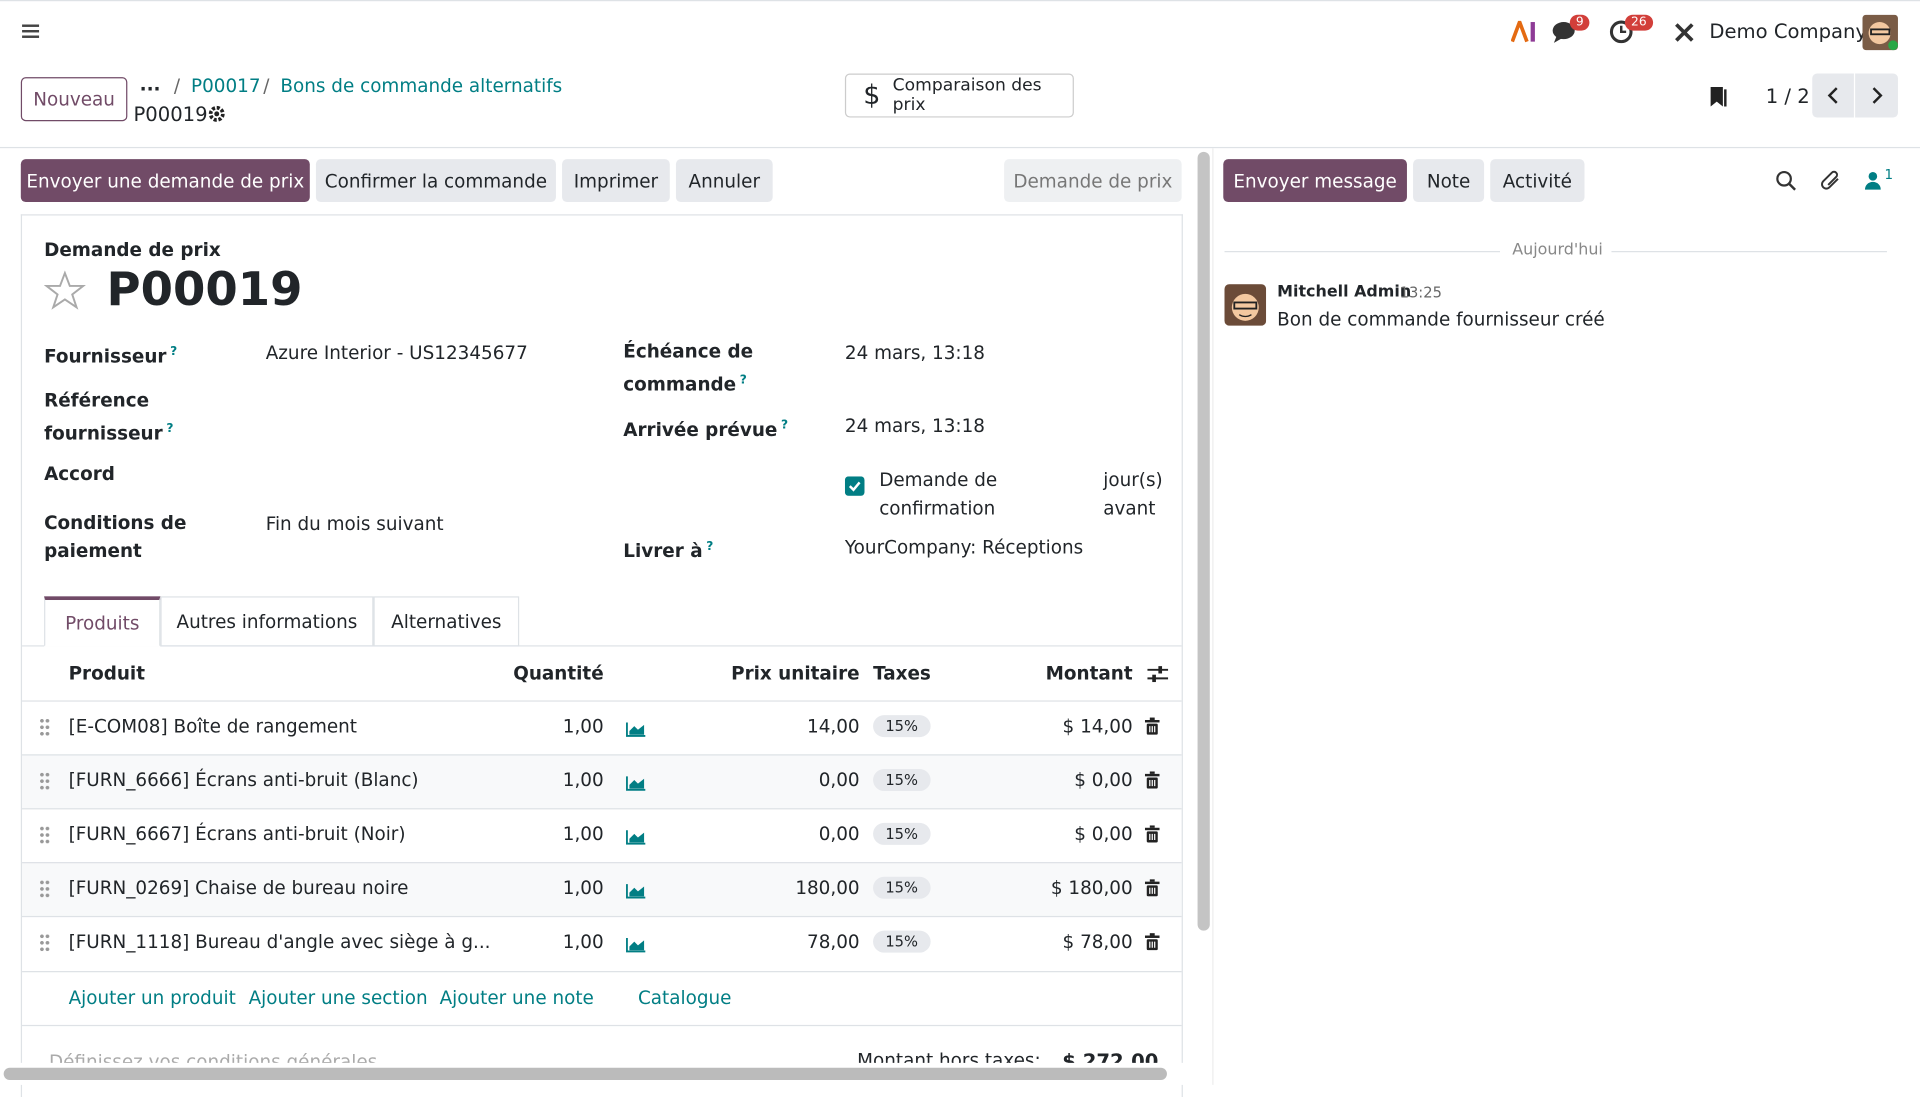 Image resolution: width=1920 pixels, height=1097 pixels. I want to click on unit-price: 180,00, so click(827, 887).